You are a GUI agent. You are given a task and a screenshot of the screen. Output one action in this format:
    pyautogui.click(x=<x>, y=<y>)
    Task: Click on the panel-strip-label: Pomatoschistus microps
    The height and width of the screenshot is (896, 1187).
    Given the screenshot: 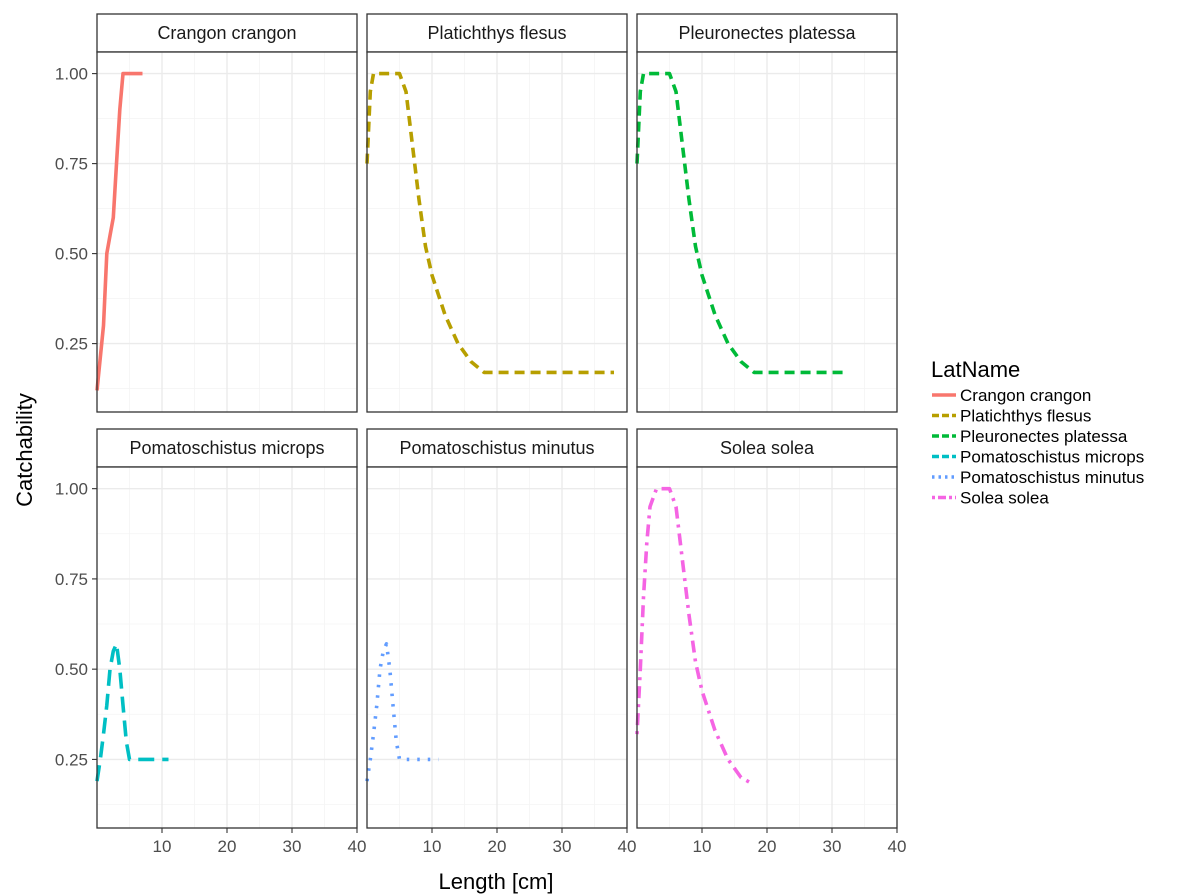 What is the action you would take?
    pyautogui.click(x=226, y=448)
    